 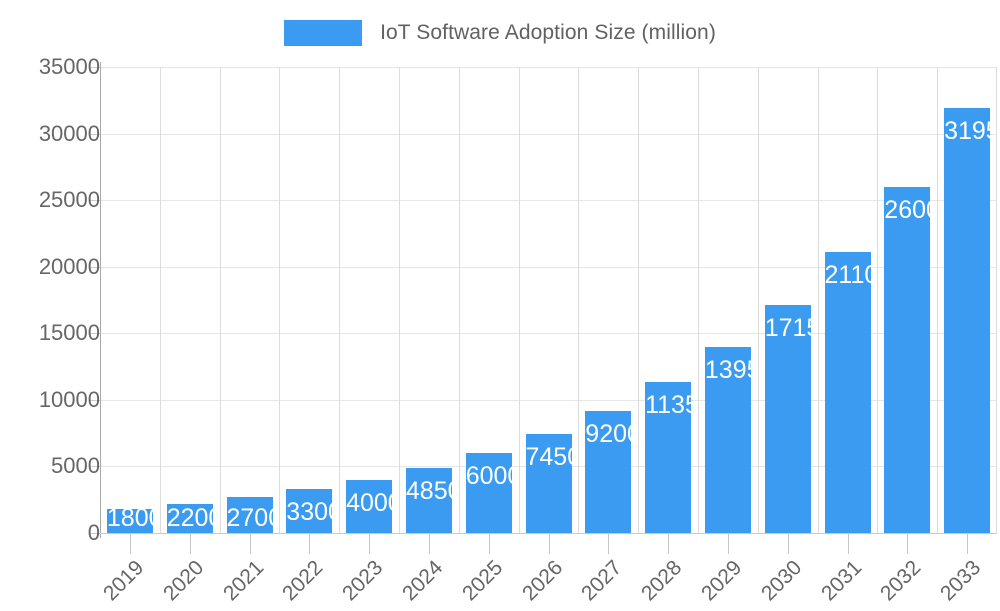 What do you see at coordinates (482, 581) in the screenshot?
I see `x-axis-tick-label: 2025` at bounding box center [482, 581].